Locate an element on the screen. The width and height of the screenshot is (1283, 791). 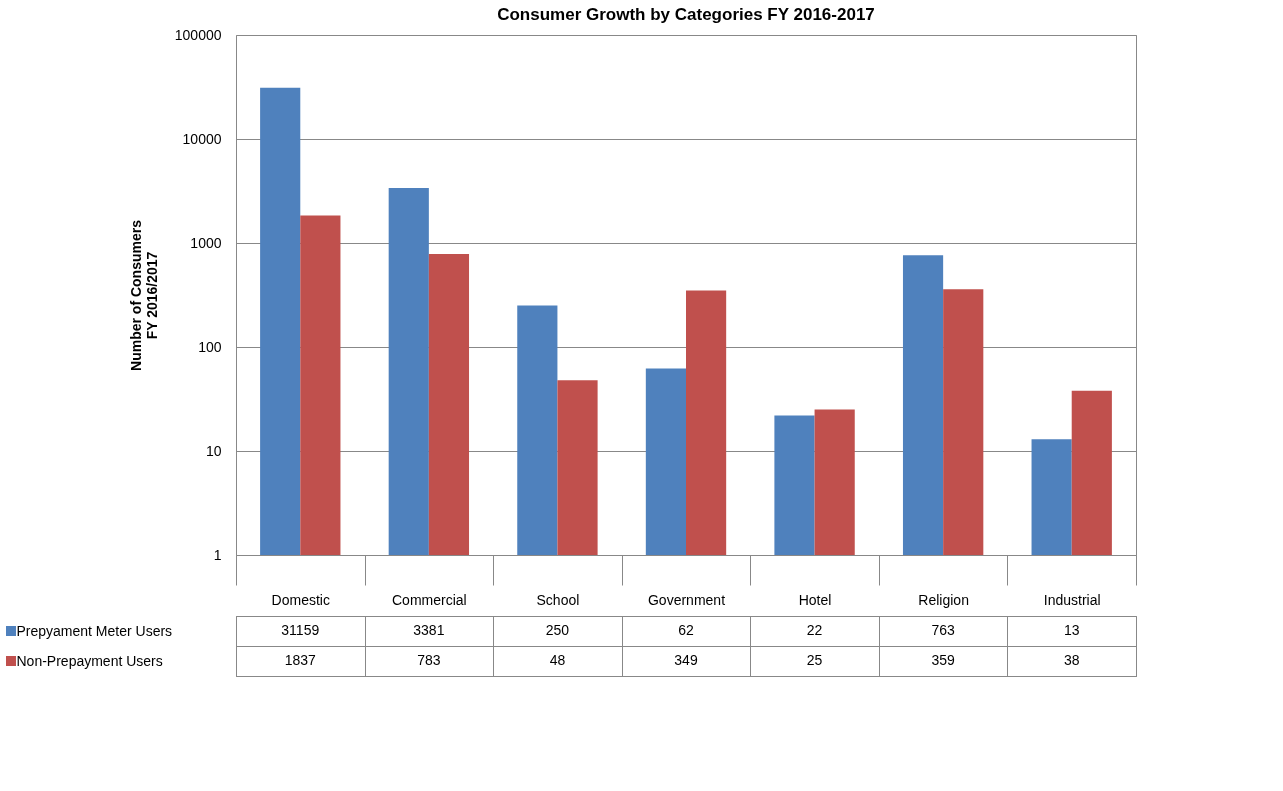
y-tick-label: 100000 is located at coordinates (198, 34).